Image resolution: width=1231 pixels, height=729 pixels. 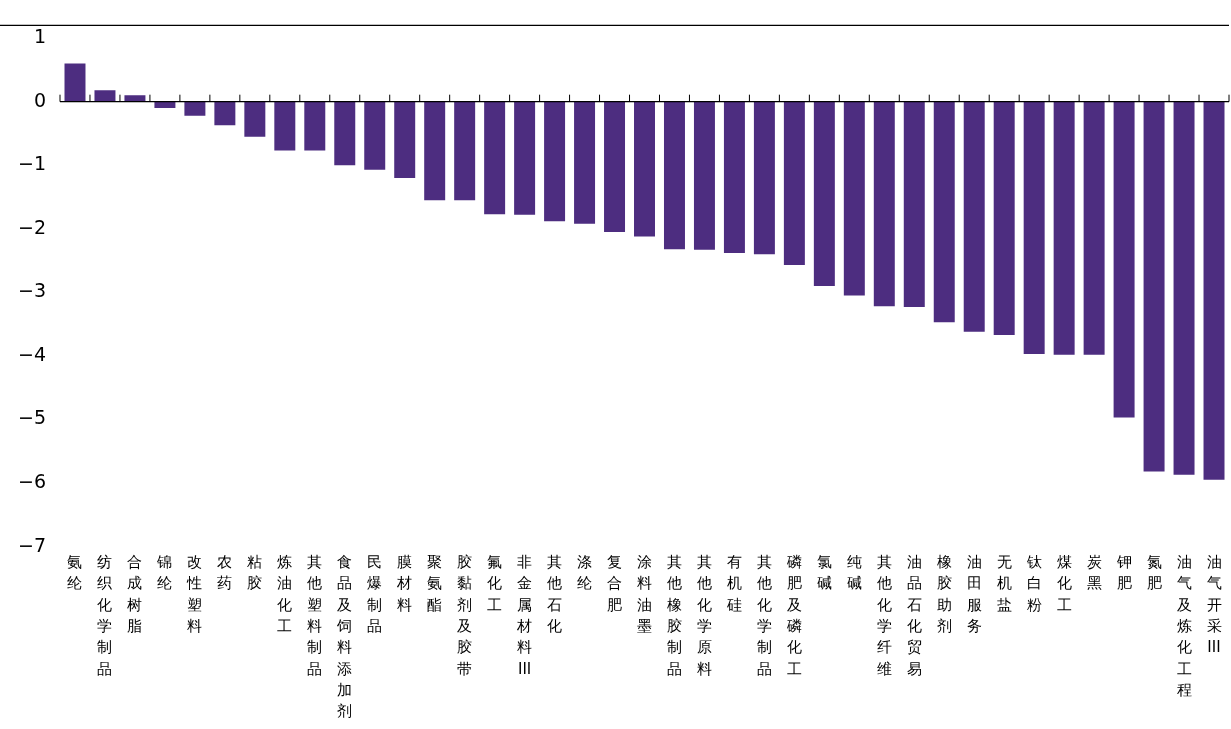 What do you see at coordinates (555, 594) in the screenshot?
I see `x-tick-label: 其他石化` at bounding box center [555, 594].